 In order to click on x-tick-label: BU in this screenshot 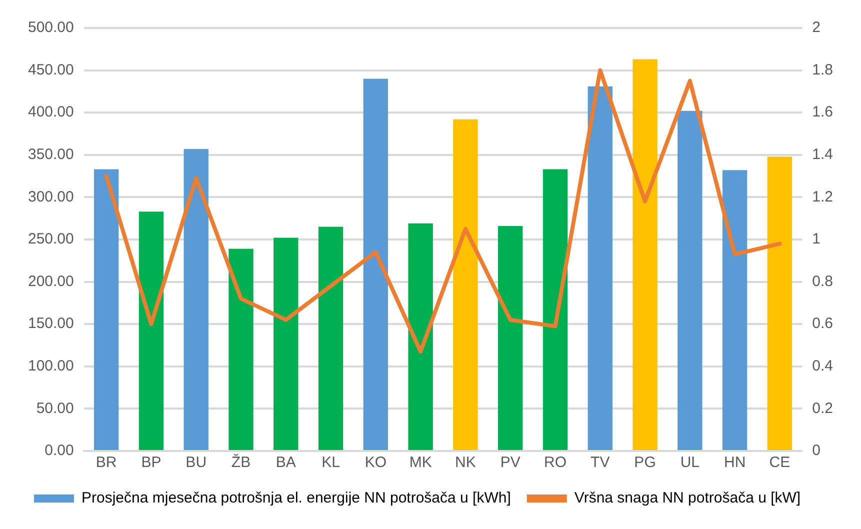, I will do `click(196, 463)`.